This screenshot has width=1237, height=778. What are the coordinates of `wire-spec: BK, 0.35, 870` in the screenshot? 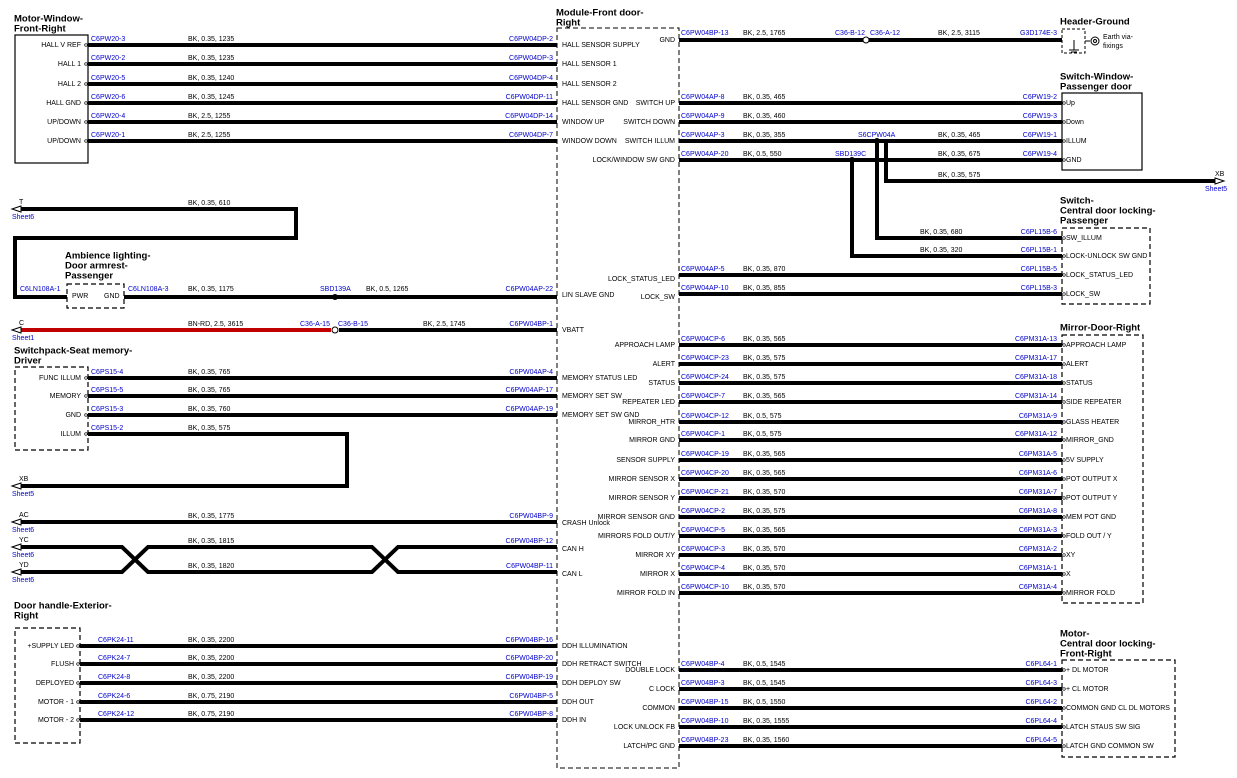 It's located at (764, 269).